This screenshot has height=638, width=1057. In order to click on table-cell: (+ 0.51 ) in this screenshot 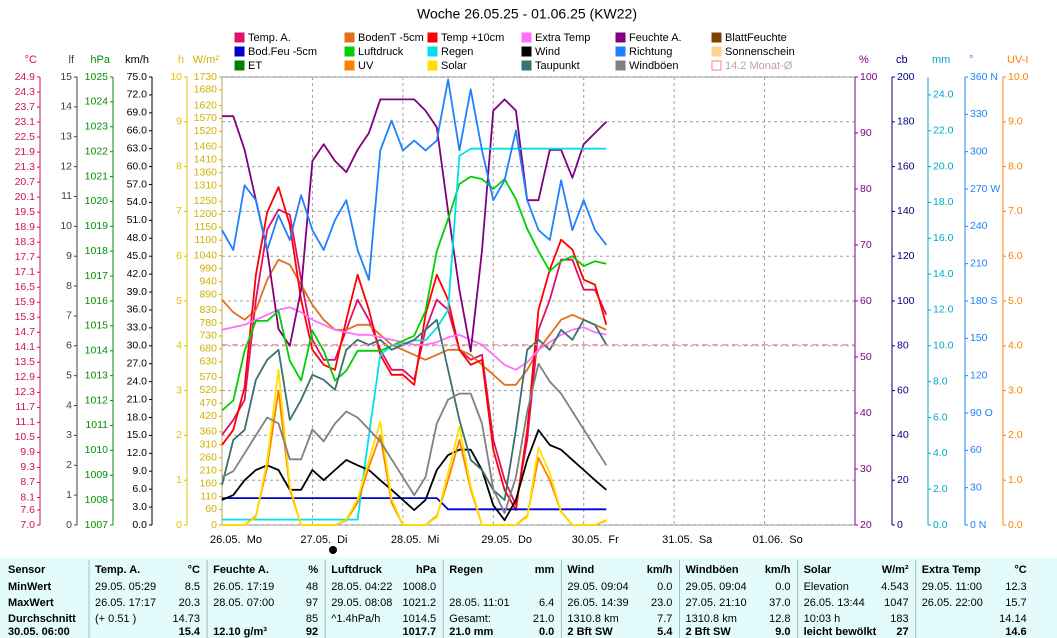, I will do `click(115, 619)`.